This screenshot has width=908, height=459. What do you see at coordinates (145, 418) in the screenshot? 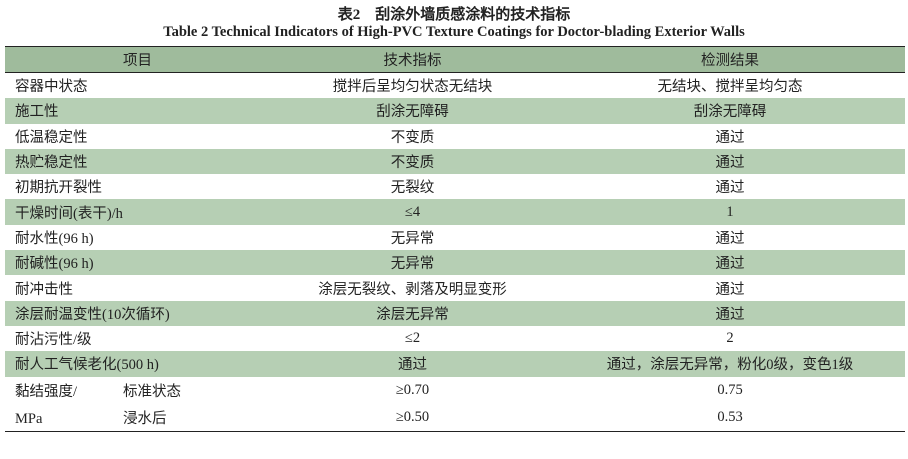
I see `bond-condition: 浸水后` at bounding box center [145, 418].